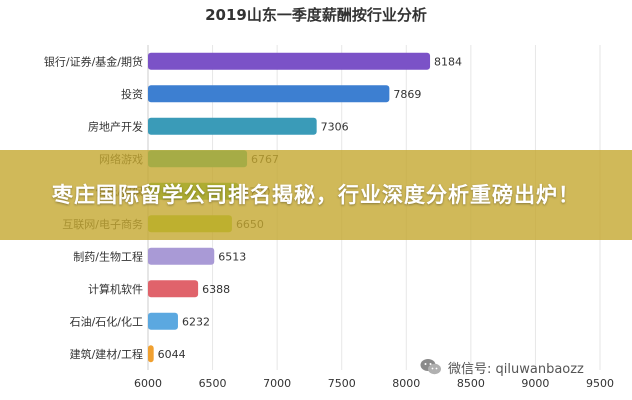 Image resolution: width=632 pixels, height=400 pixels. Describe the element at coordinates (335, 126) in the screenshot. I see `value-label: 7306` at that location.